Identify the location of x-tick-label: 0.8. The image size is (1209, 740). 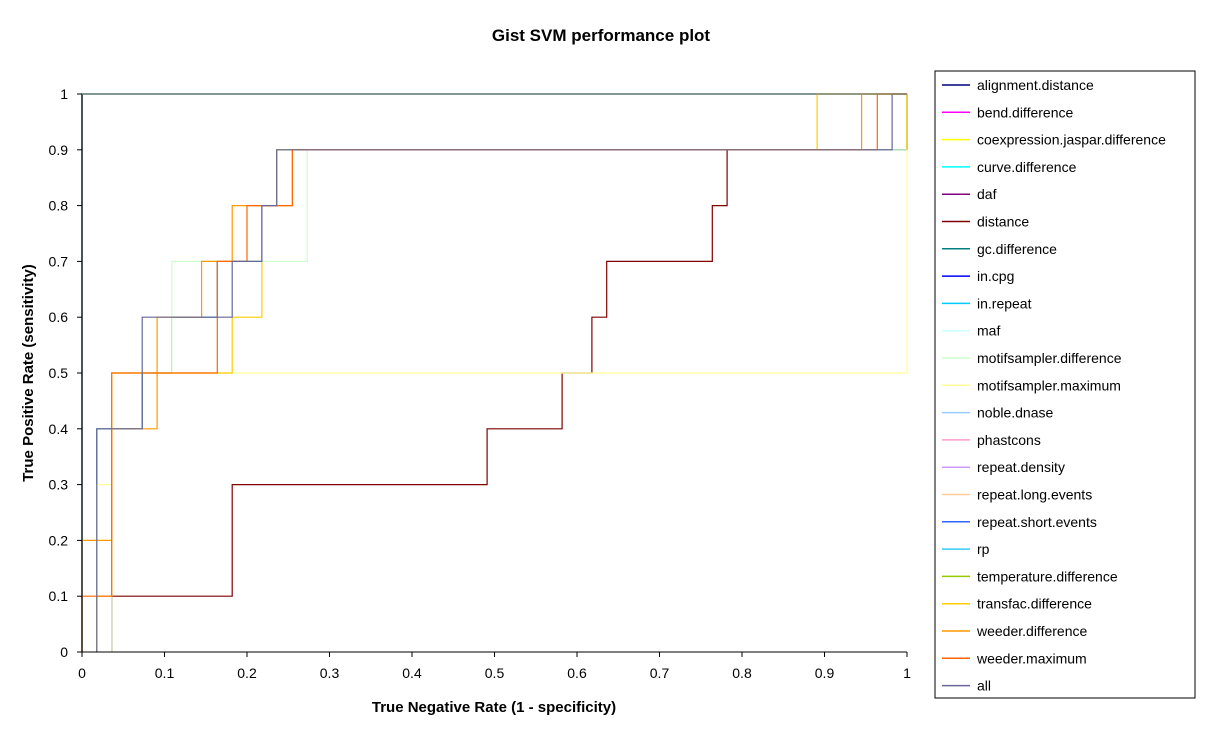
(742, 673).